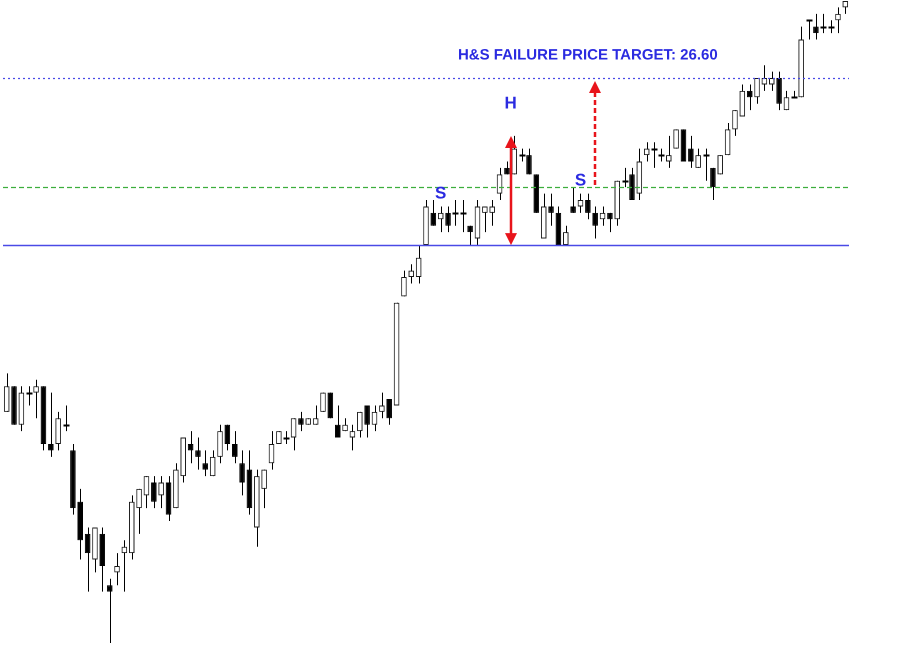  Describe the element at coordinates (588, 55) in the screenshot. I see `annotation: H&S FAILURE PRICE TARGET: 26.60` at that location.